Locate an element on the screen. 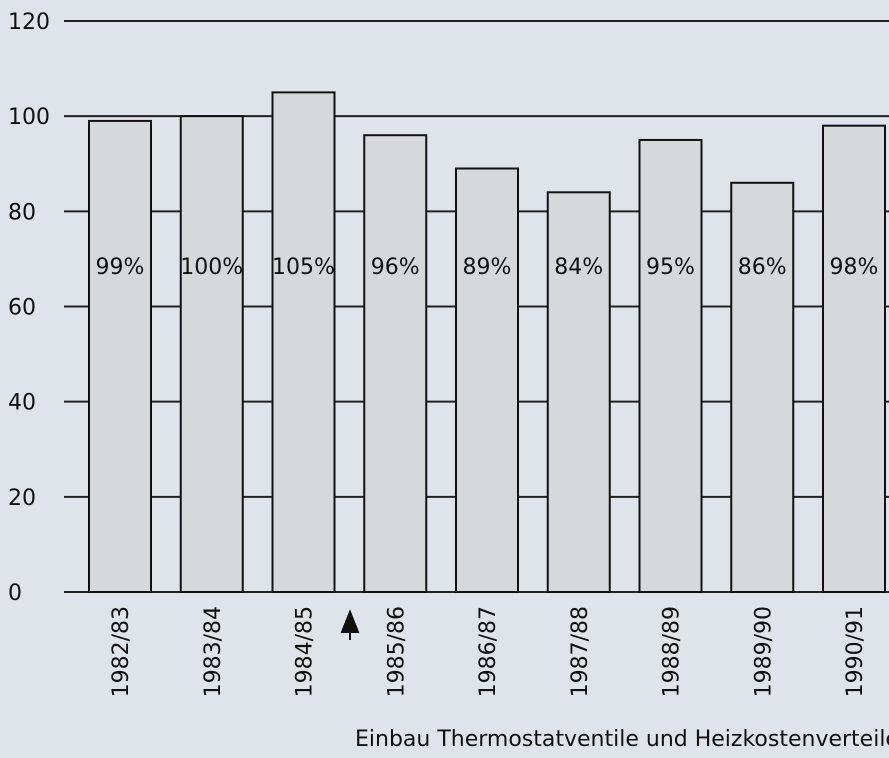 Image resolution: width=889 pixels, height=758 pixels. value-label: 89% is located at coordinates (487, 267).